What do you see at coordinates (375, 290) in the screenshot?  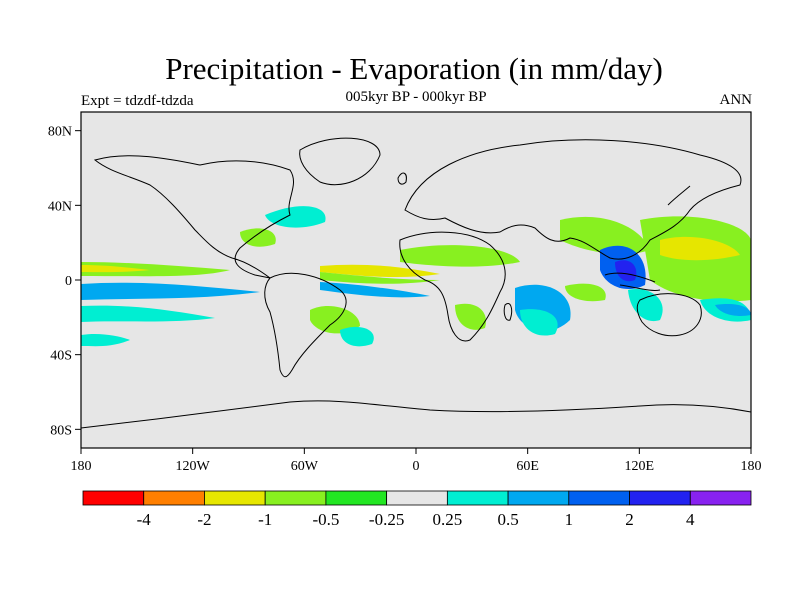 I see `atlantic-negative-band` at bounding box center [375, 290].